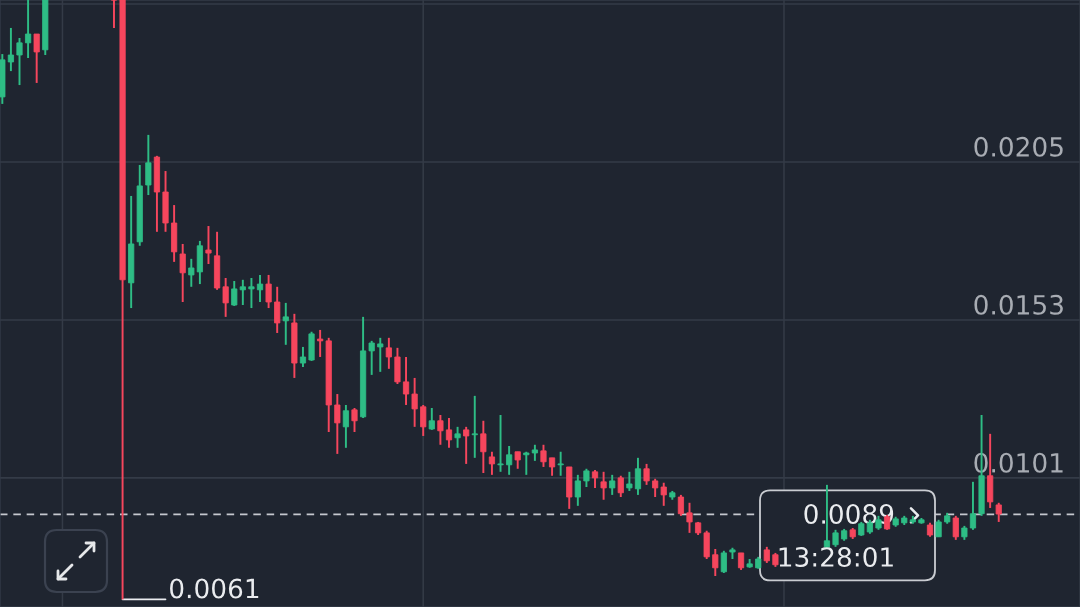 This screenshot has height=607, width=1080. What do you see at coordinates (836, 557) in the screenshot?
I see `annotation: 13:28:01` at bounding box center [836, 557].